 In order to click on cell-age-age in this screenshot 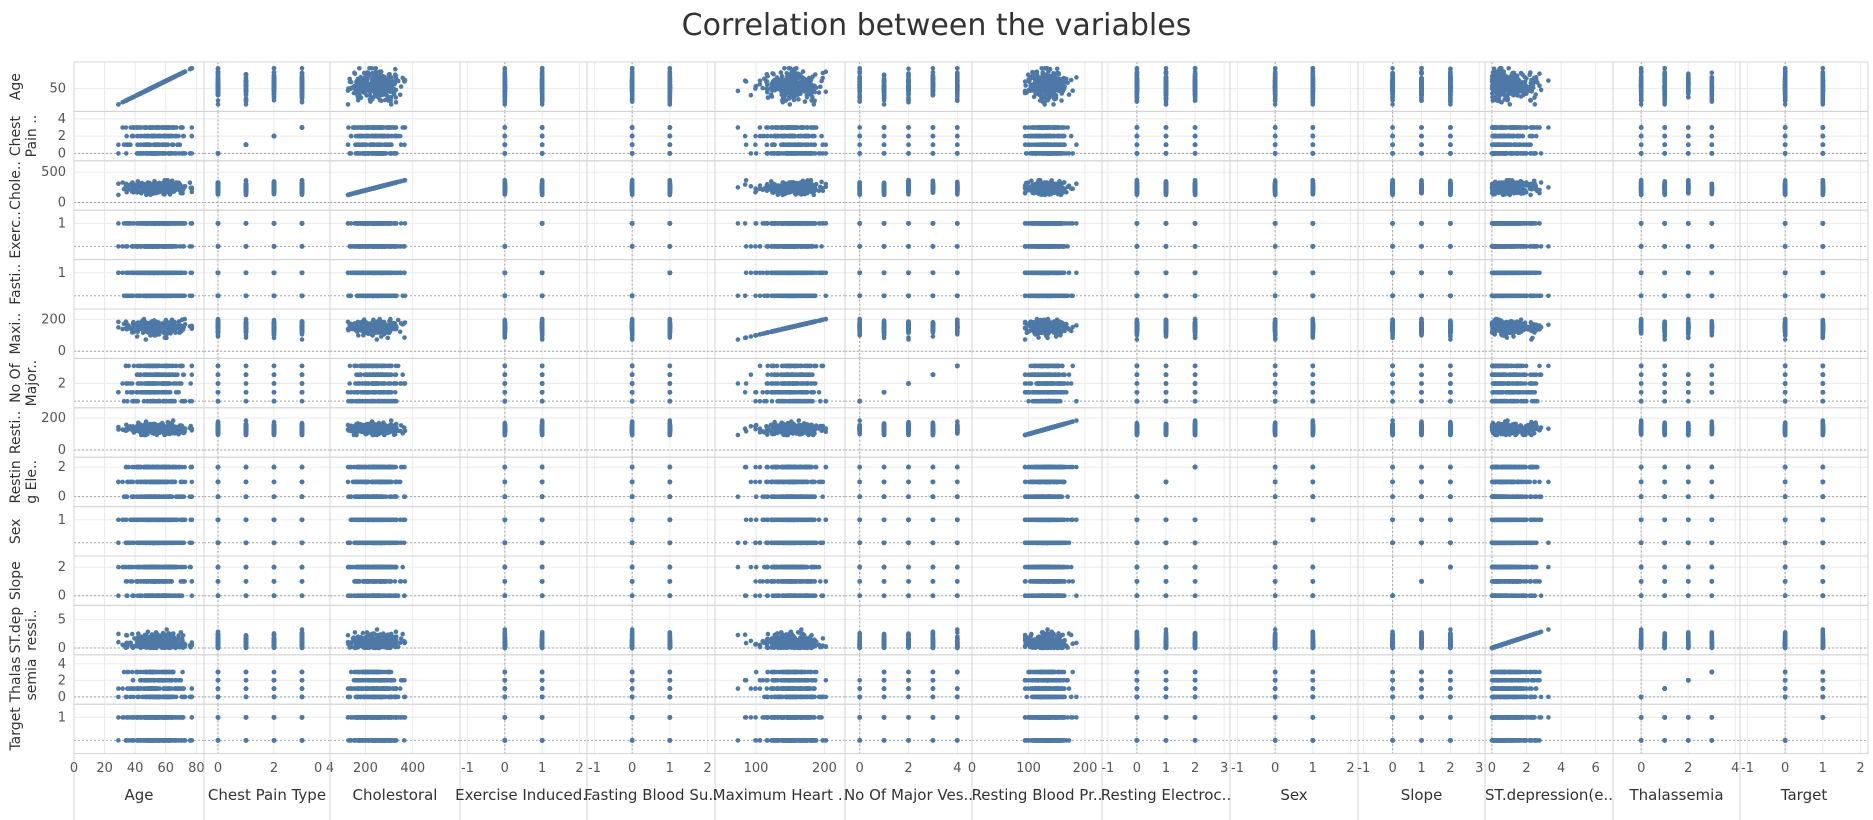, I will do `click(139, 86)`.